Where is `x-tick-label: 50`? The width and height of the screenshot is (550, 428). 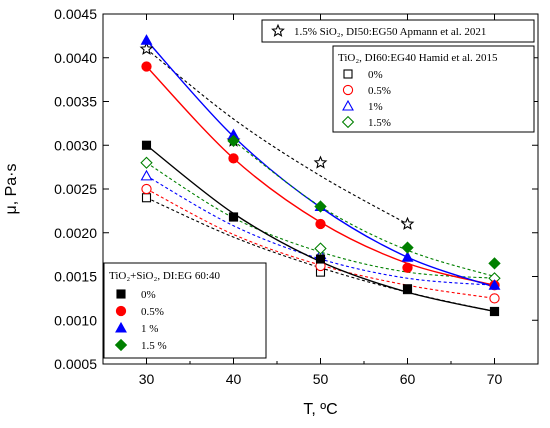
x-tick-label: 50 is located at coordinates (321, 379).